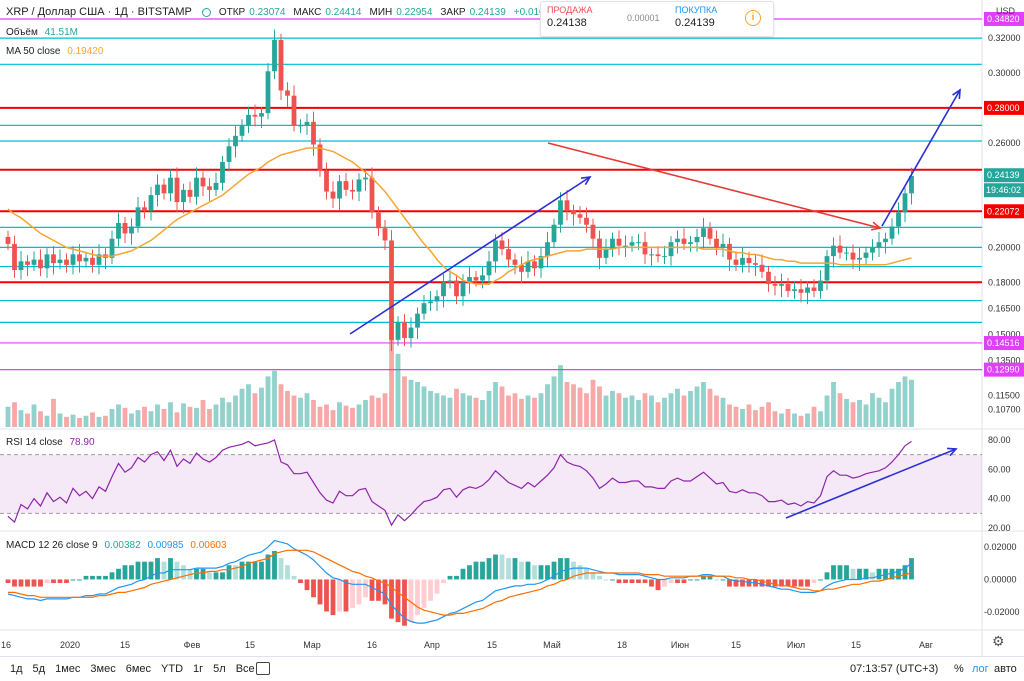  I want to click on info-icon: i, so click(753, 18).